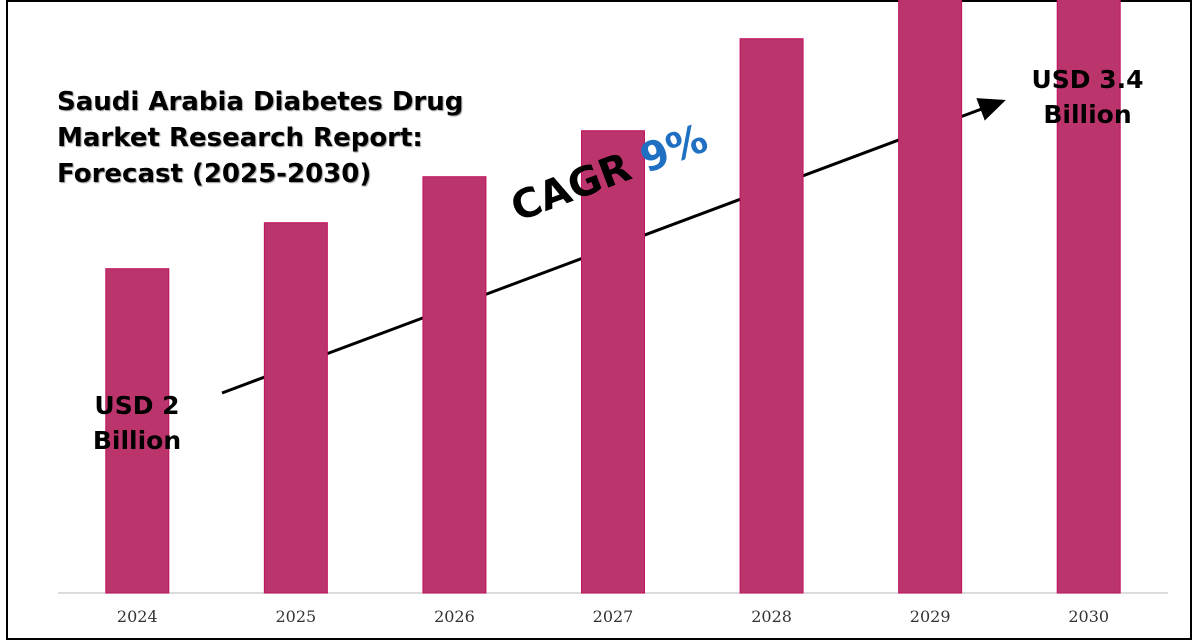  I want to click on bar-2026, so click(454, 385).